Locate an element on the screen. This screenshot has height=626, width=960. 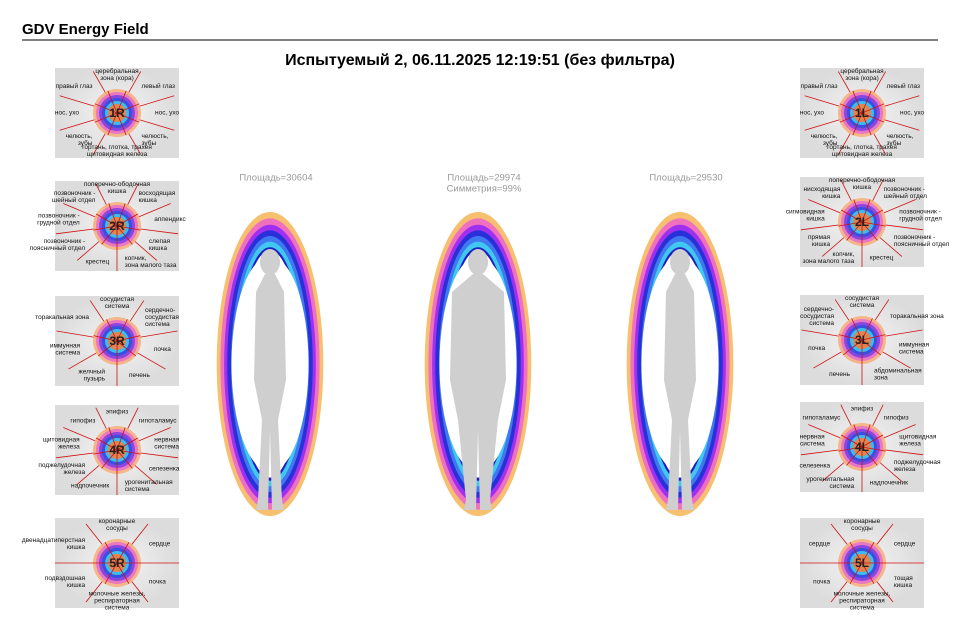
sector-label: сосудистая is located at coordinates (117, 299).